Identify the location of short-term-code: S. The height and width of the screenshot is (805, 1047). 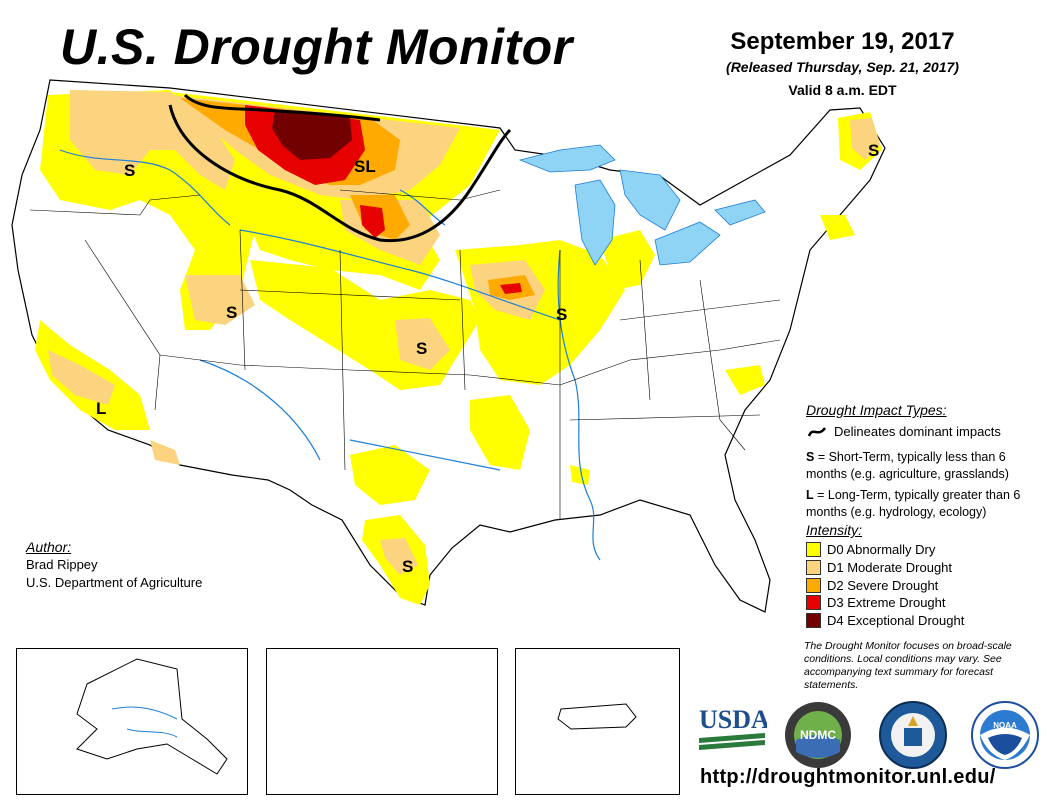
(810, 457).